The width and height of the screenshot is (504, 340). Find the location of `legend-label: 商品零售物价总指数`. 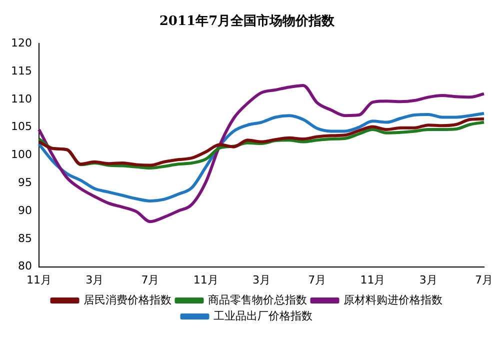

legend-label: 商品零售物价总指数 is located at coordinates (257, 299).